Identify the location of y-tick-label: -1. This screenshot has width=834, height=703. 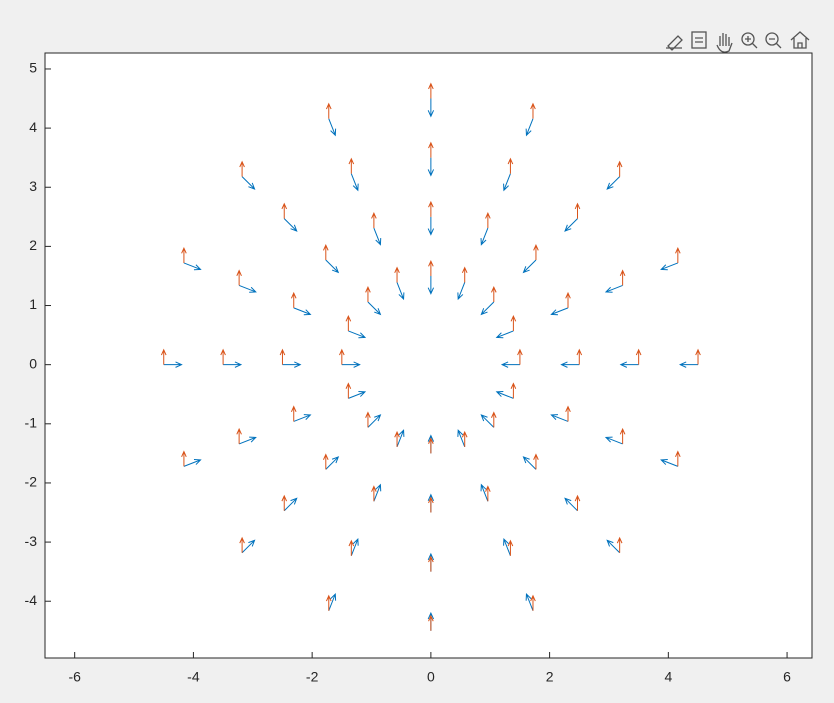
(31, 423).